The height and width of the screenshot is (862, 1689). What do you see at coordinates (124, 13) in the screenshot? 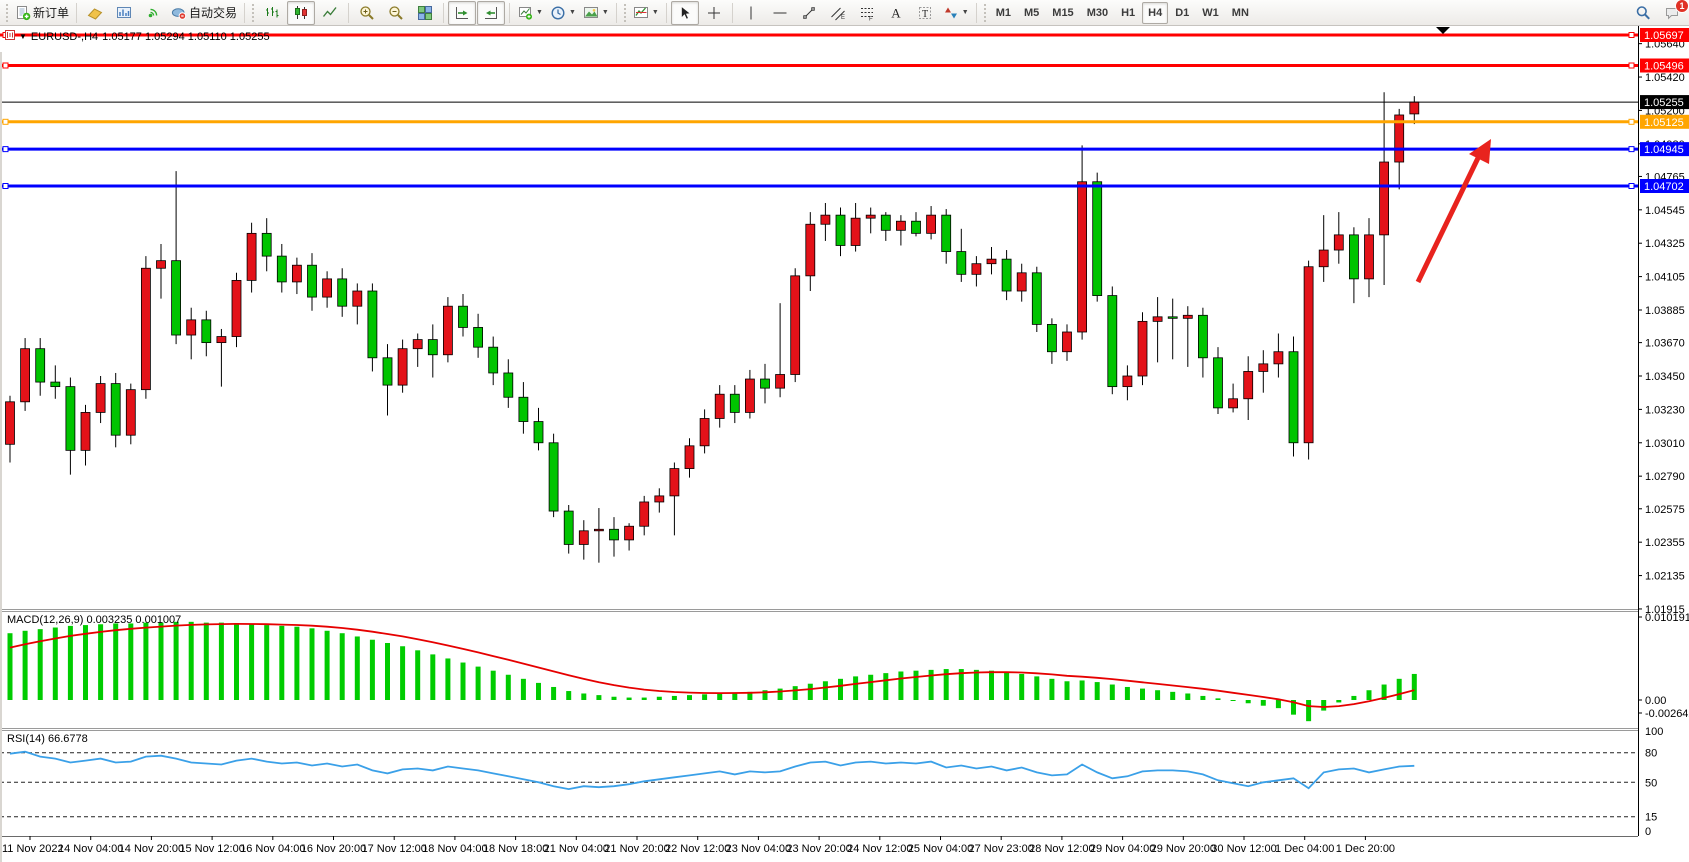
I see `terminal-button` at bounding box center [124, 13].